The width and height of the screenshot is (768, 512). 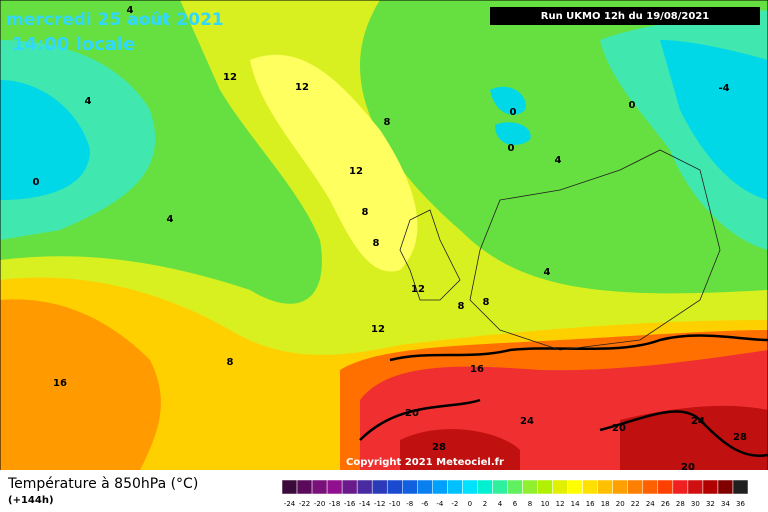 What do you see at coordinates (665, 504) in the screenshot?
I see `scale-label: 26` at bounding box center [665, 504].